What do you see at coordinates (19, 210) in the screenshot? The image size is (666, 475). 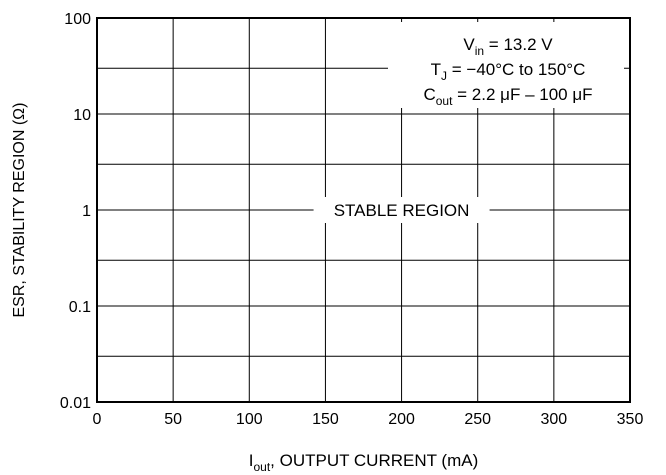 I see `y-axis-label: ESR, STABILITY REGION (Ω)` at bounding box center [19, 210].